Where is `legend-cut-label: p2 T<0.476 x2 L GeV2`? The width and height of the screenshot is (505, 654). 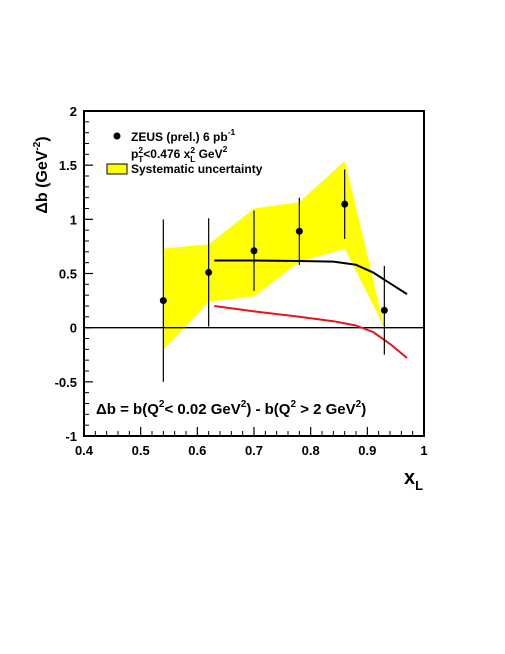
legend-cut-label: p2 T<0.476 x2 L GeV2 is located at coordinates (179, 154).